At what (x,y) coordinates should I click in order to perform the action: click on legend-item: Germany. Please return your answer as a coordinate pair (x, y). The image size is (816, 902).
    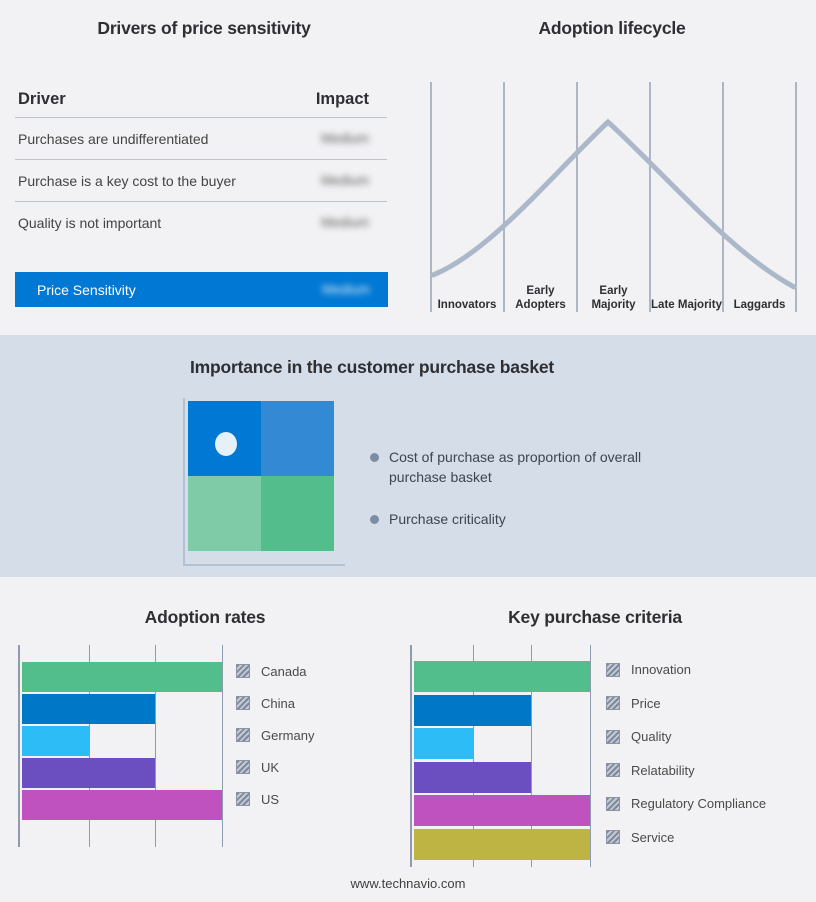
    Looking at the image, I should click on (275, 735).